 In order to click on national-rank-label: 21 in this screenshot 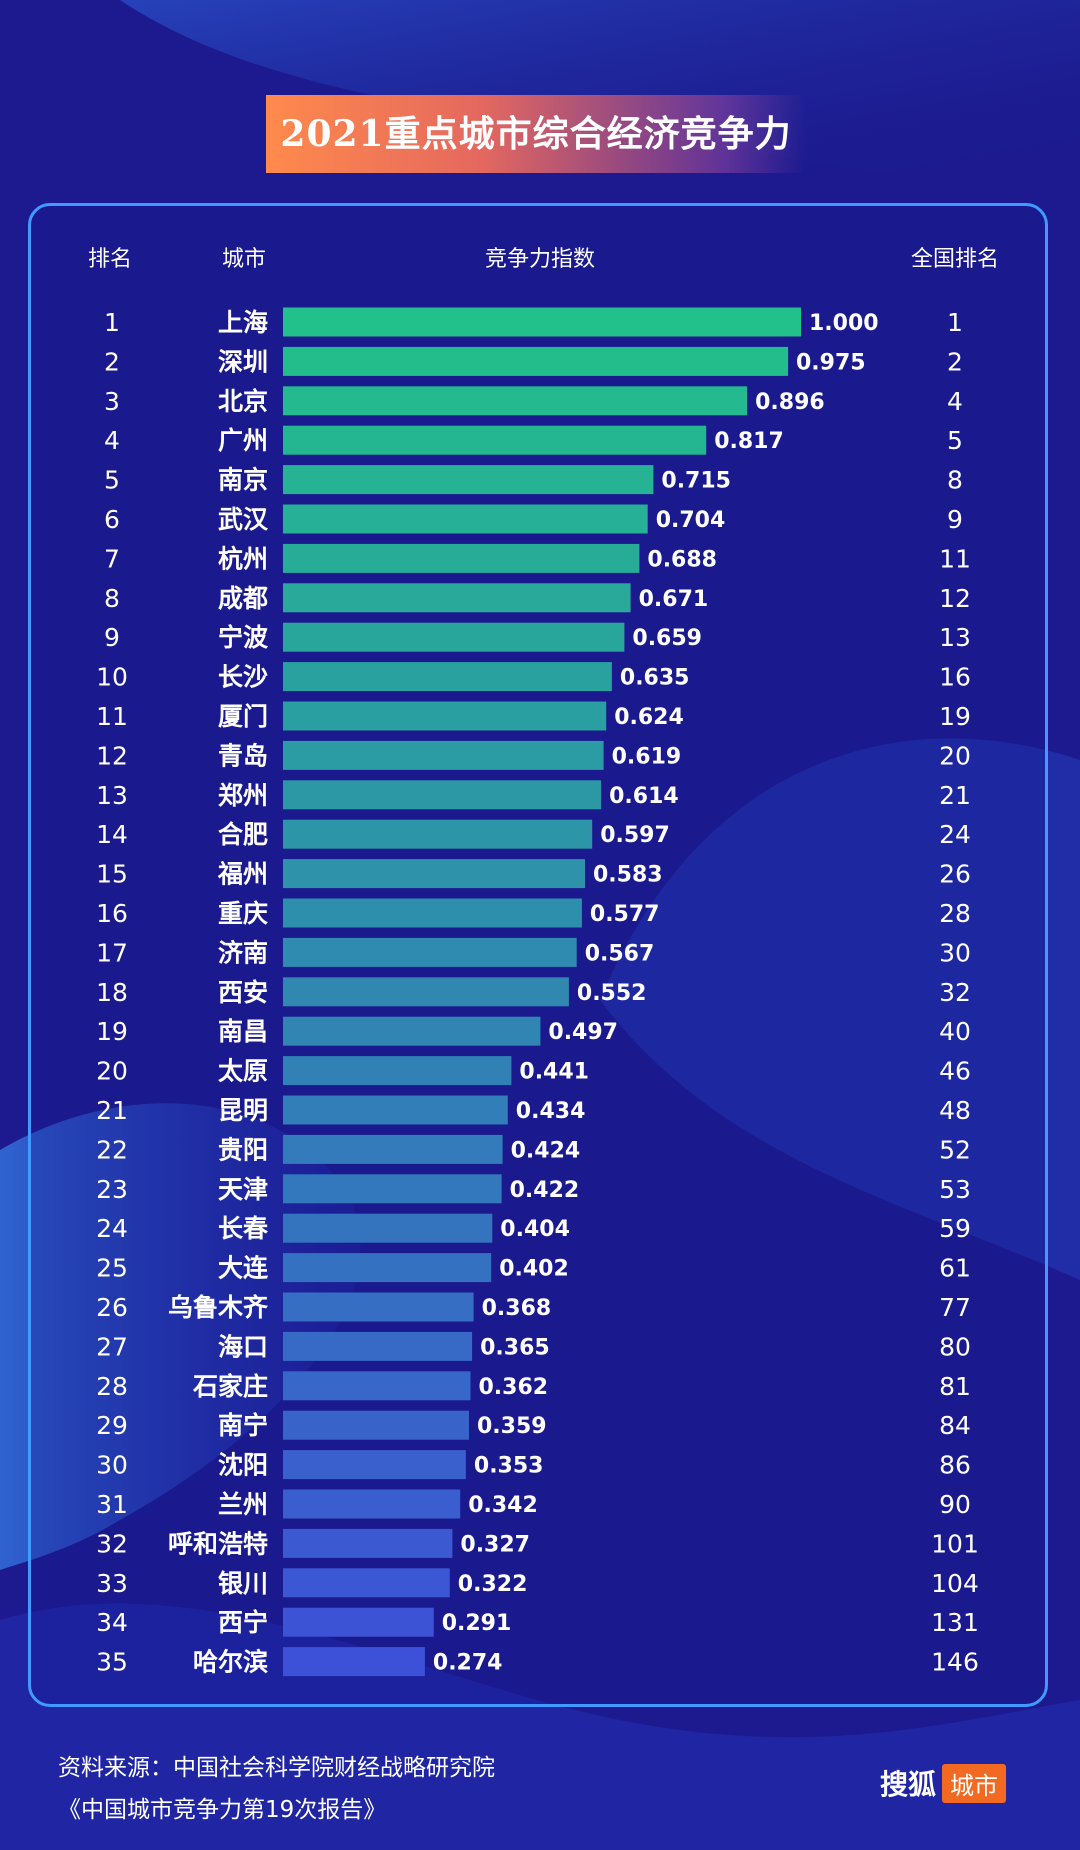, I will do `click(955, 795)`.